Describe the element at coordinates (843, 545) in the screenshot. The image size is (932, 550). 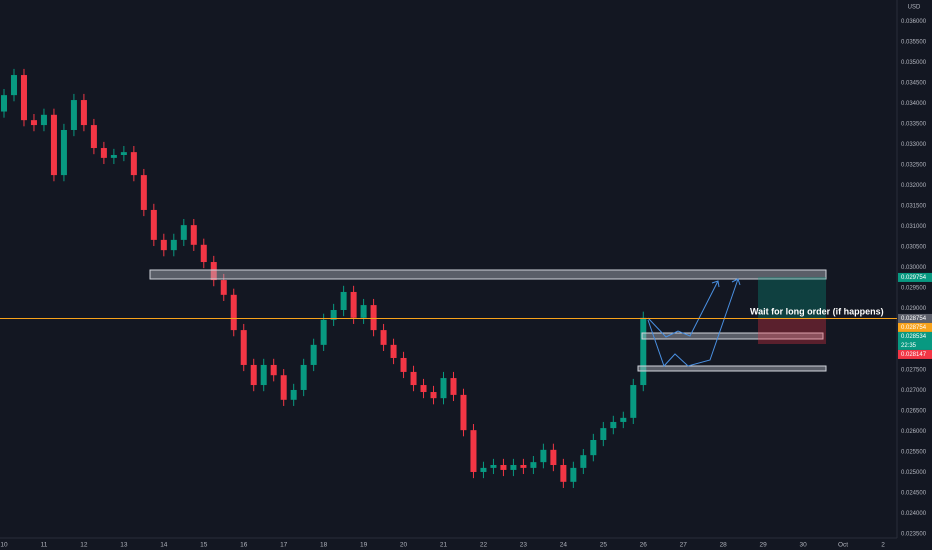
I see `x-tick-label: Oct` at that location.